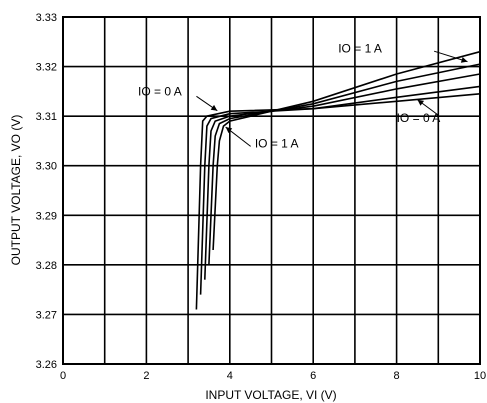 Image resolution: width=487 pixels, height=403 pixels. Describe the element at coordinates (46, 18) in the screenshot. I see `y-tick-label: 3.33` at that location.